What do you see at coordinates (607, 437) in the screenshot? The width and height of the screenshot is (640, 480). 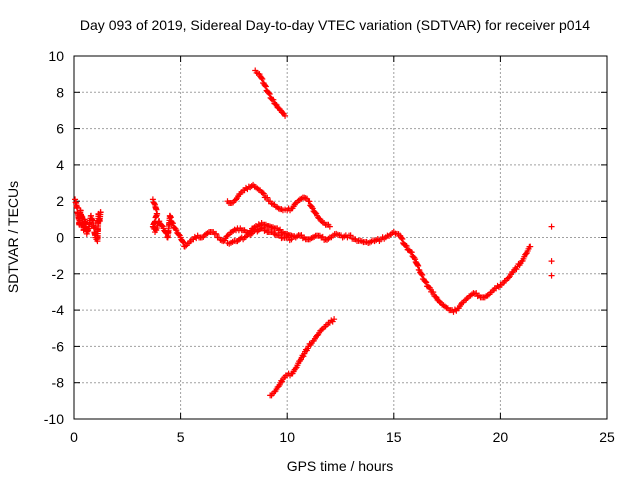 I see `x-tick-label: 25` at bounding box center [607, 437].